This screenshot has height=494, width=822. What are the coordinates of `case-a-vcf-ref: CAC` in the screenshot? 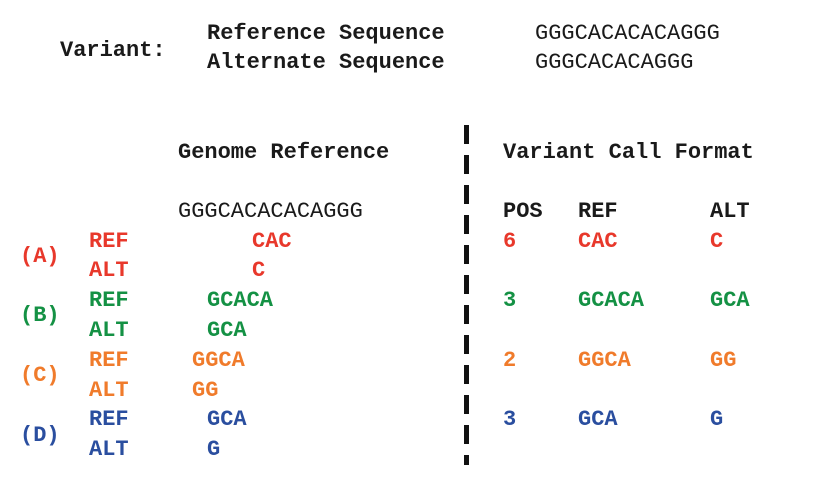 It's located at (598, 241).